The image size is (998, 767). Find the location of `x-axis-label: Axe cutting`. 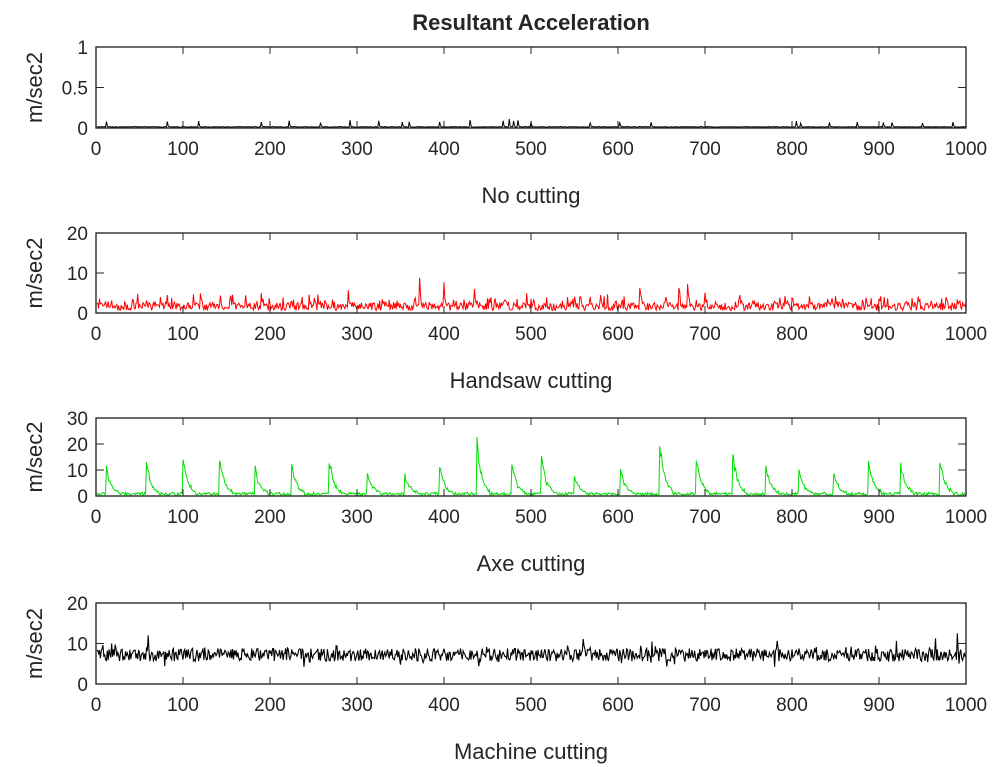

x-axis-label: Axe cutting is located at coordinates (531, 563).